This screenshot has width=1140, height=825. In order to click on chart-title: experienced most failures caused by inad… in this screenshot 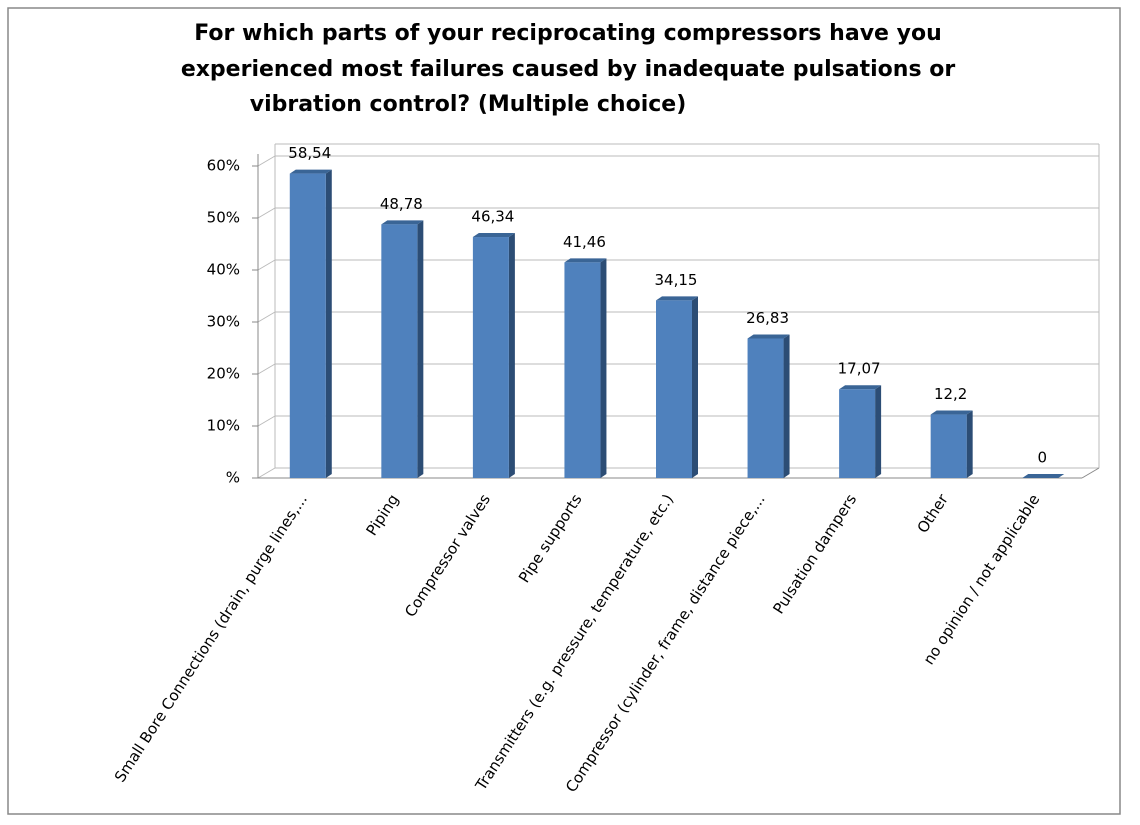, I will do `click(568, 69)`.